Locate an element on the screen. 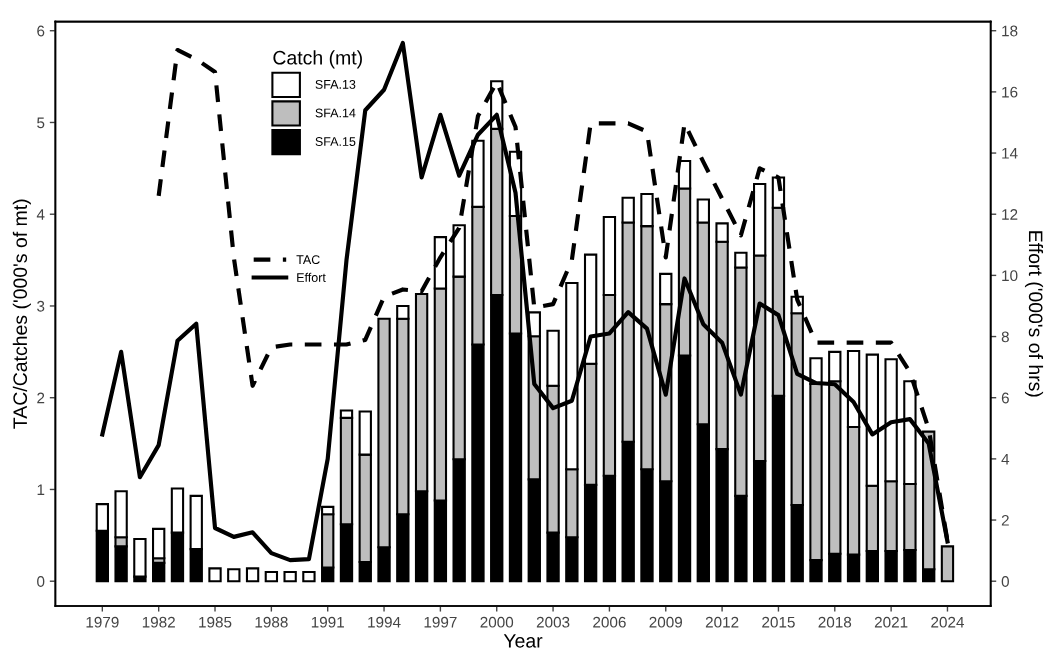 The width and height of the screenshot is (1045, 653). y2-tick-label: 6 is located at coordinates (1005, 398).